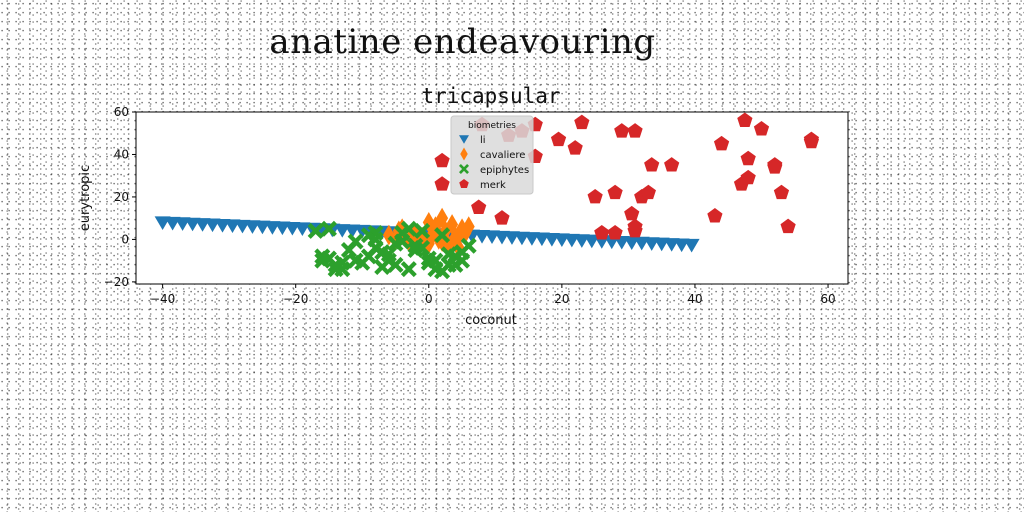 This screenshot has height=512, width=1024. I want to click on x-axis-ticks: −40 −20 0 20 40 60, so click(493, 295).